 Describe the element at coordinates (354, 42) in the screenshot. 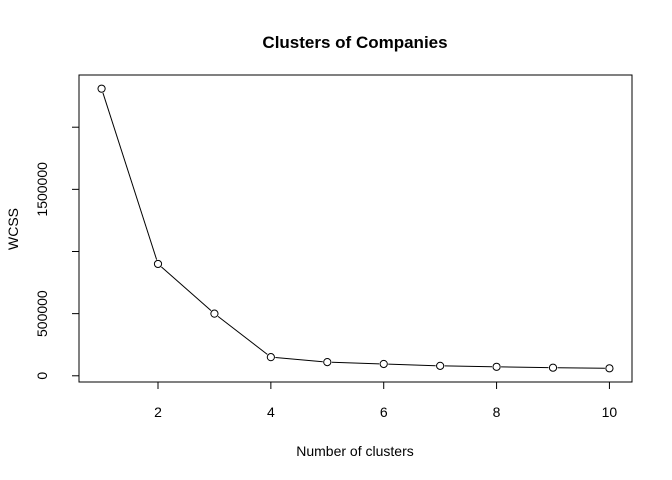

I see `chart-title: Clusters of Companies` at that location.